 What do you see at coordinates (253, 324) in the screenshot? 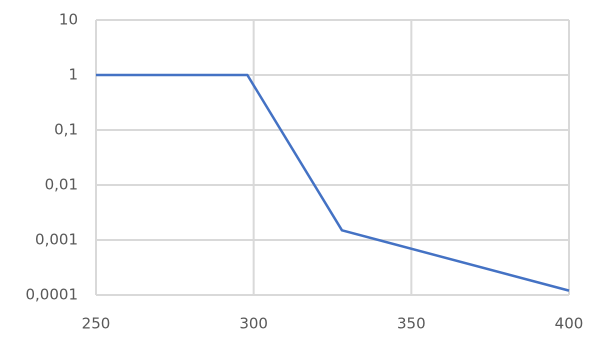
I see `x-tick-label: 300` at bounding box center [253, 324].